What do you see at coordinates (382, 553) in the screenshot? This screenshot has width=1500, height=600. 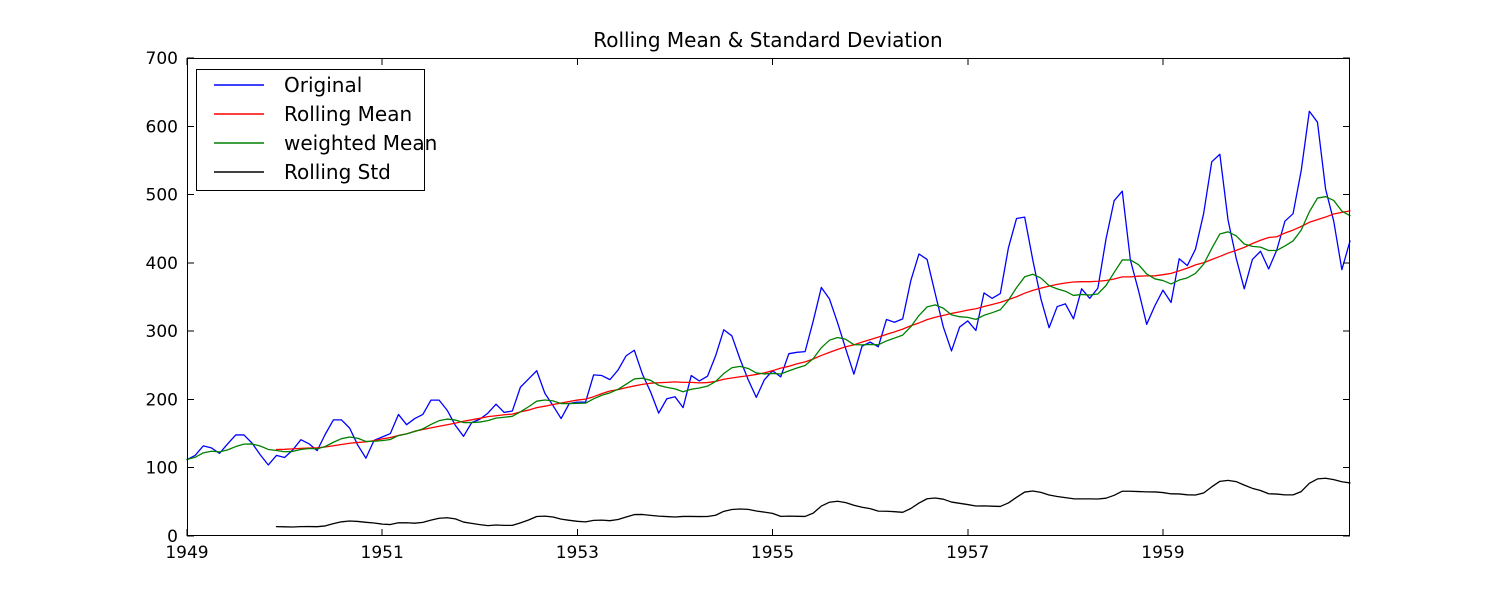 I see `x-tick-label: 1951` at bounding box center [382, 553].